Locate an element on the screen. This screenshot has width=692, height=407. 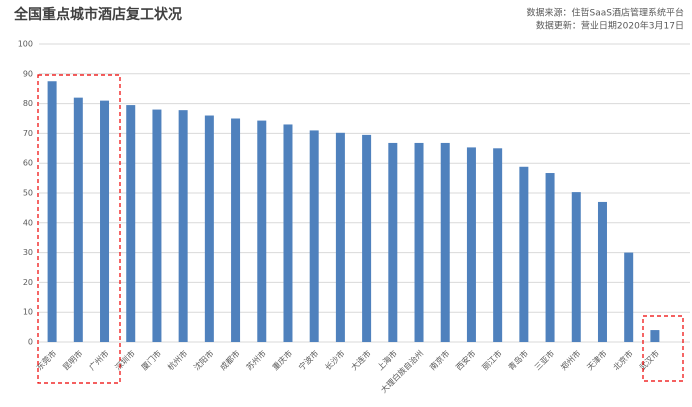
y-tick-label: 10 is located at coordinates (28, 312).